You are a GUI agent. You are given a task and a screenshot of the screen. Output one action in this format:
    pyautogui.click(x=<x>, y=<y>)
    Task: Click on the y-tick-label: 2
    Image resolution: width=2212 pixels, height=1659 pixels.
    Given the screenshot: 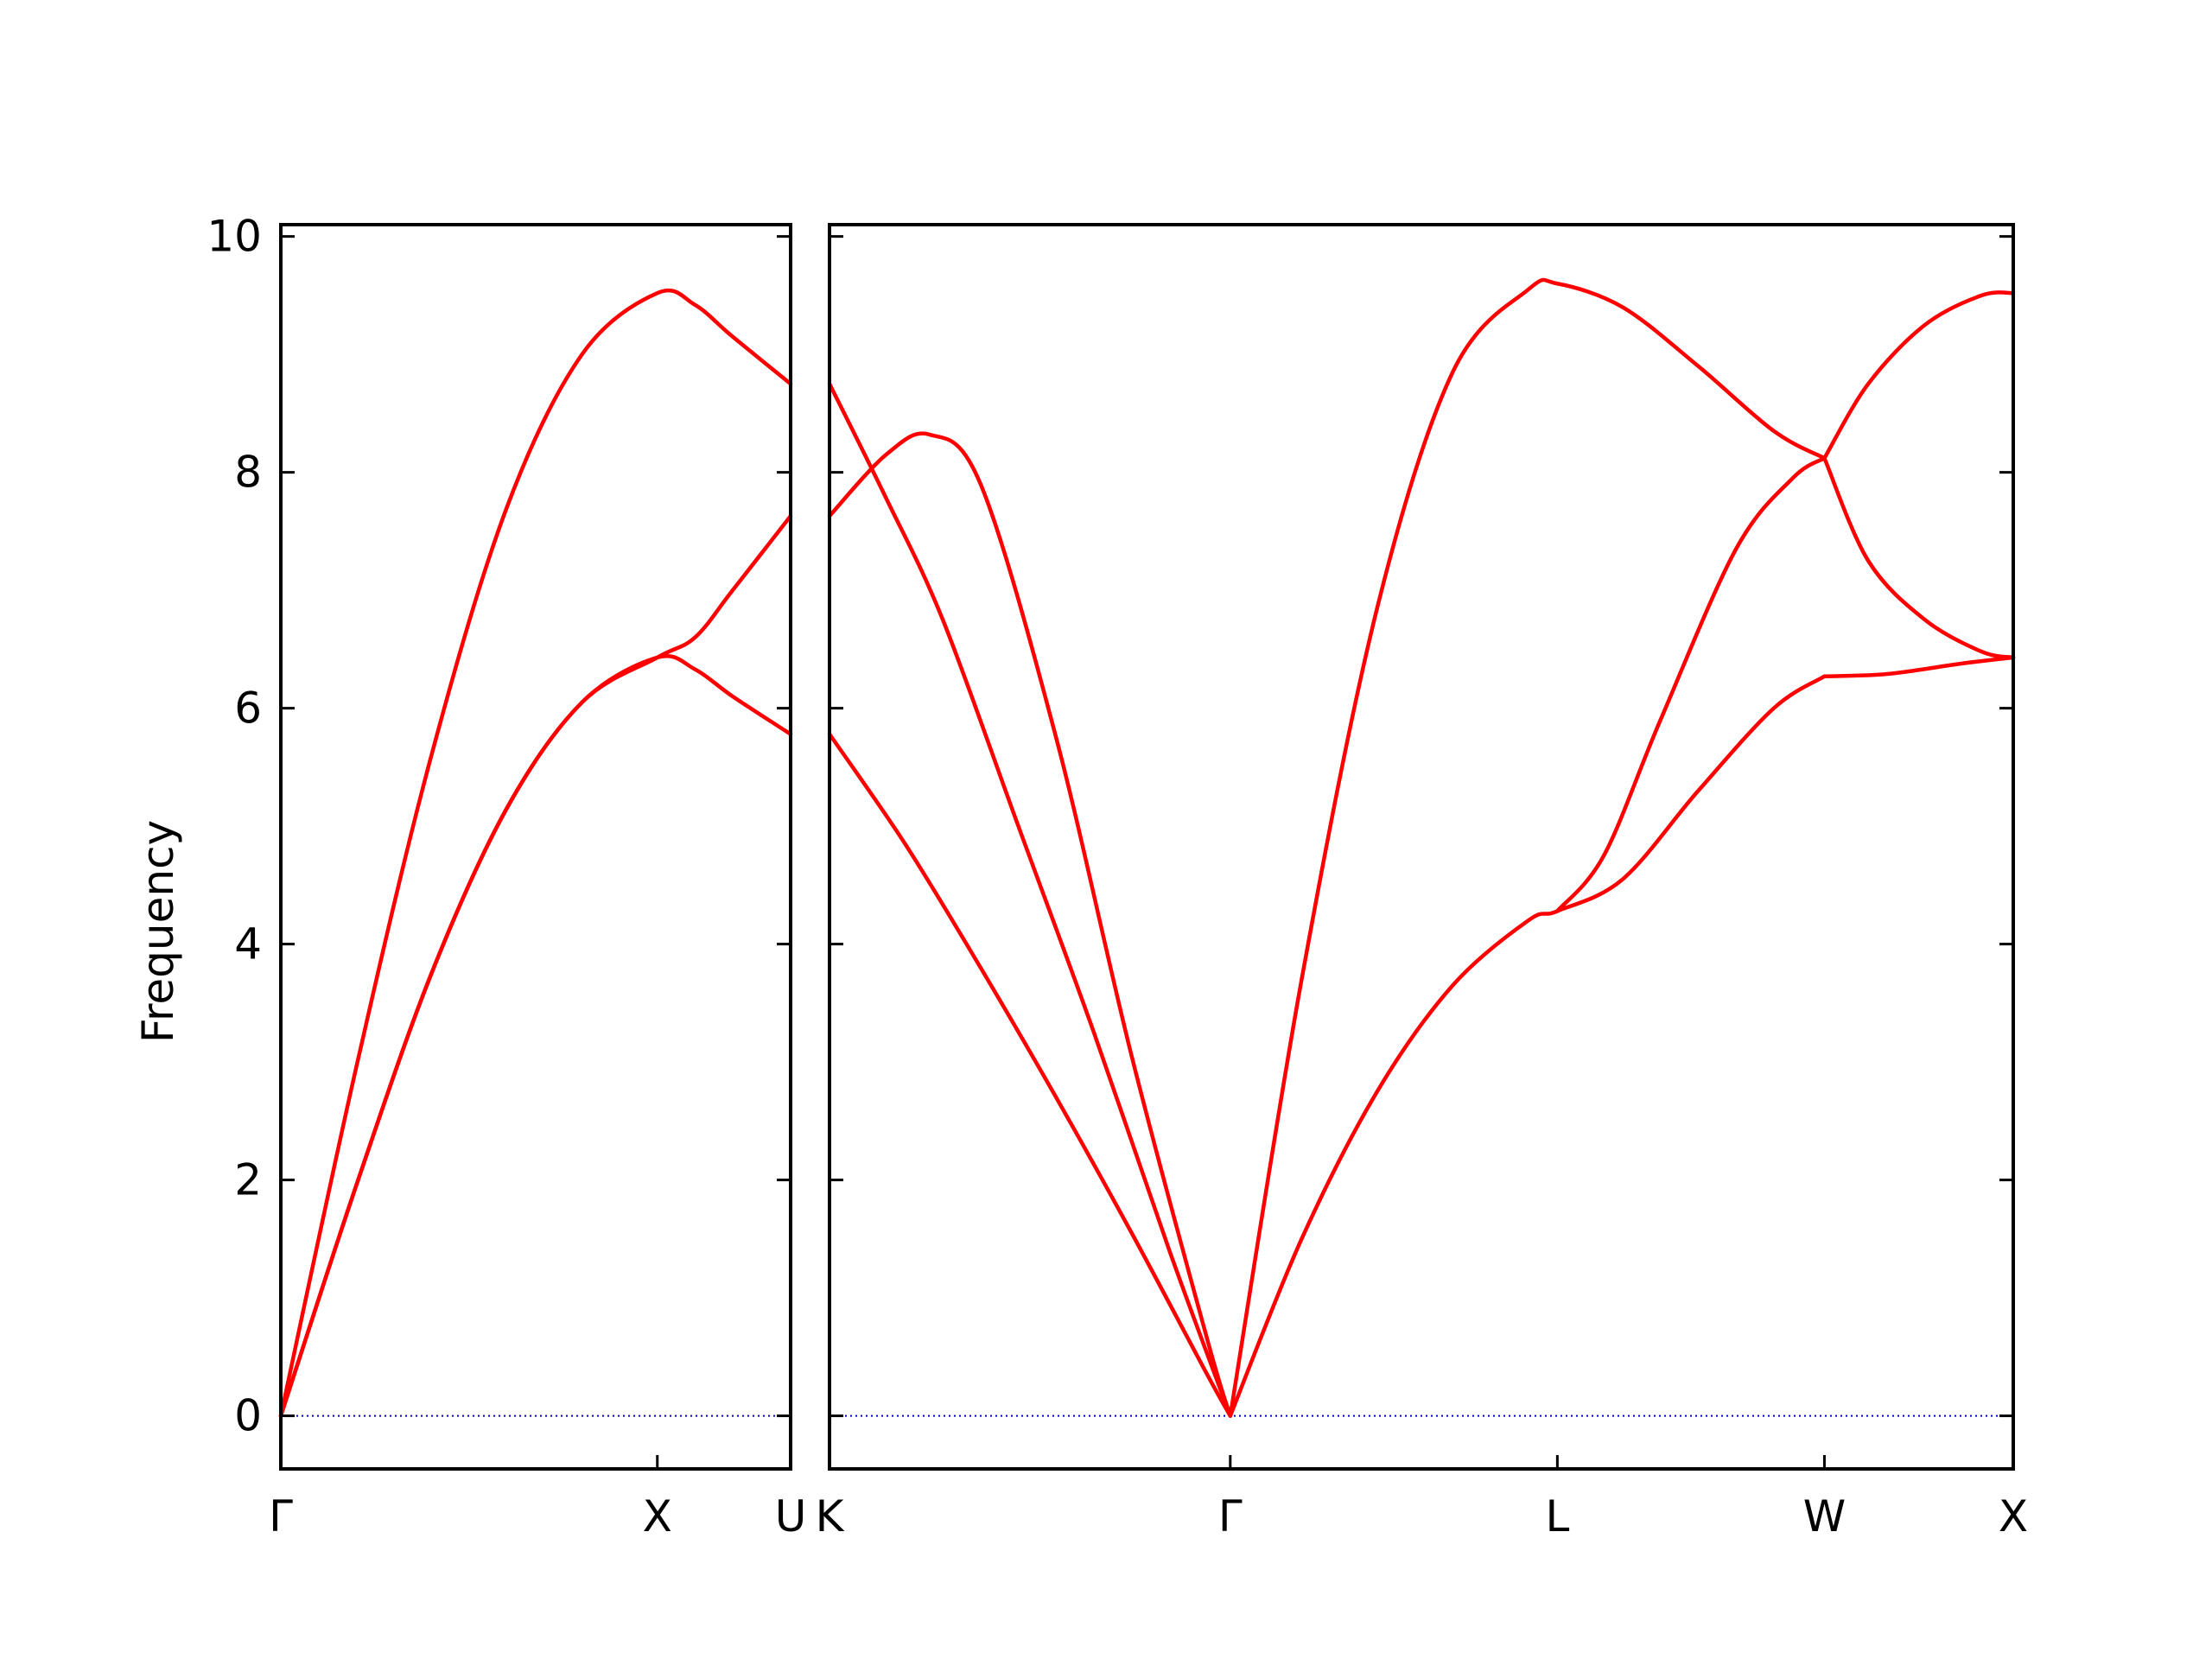 What is the action you would take?
    pyautogui.click(x=248, y=1180)
    